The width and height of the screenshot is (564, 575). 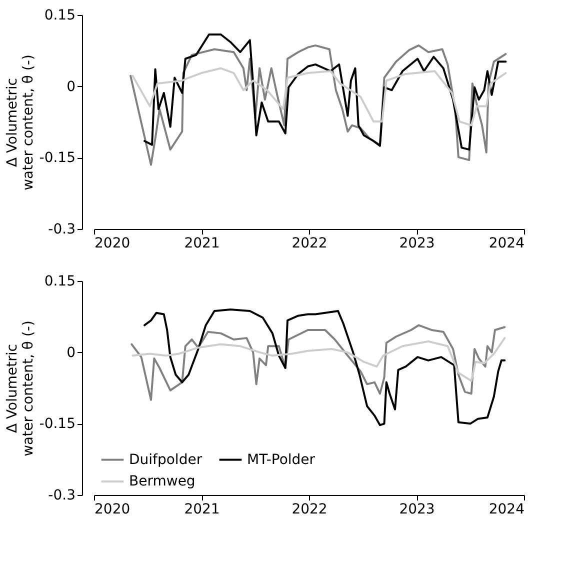 I want to click on legend-label: Duifpolder, so click(x=165, y=460).